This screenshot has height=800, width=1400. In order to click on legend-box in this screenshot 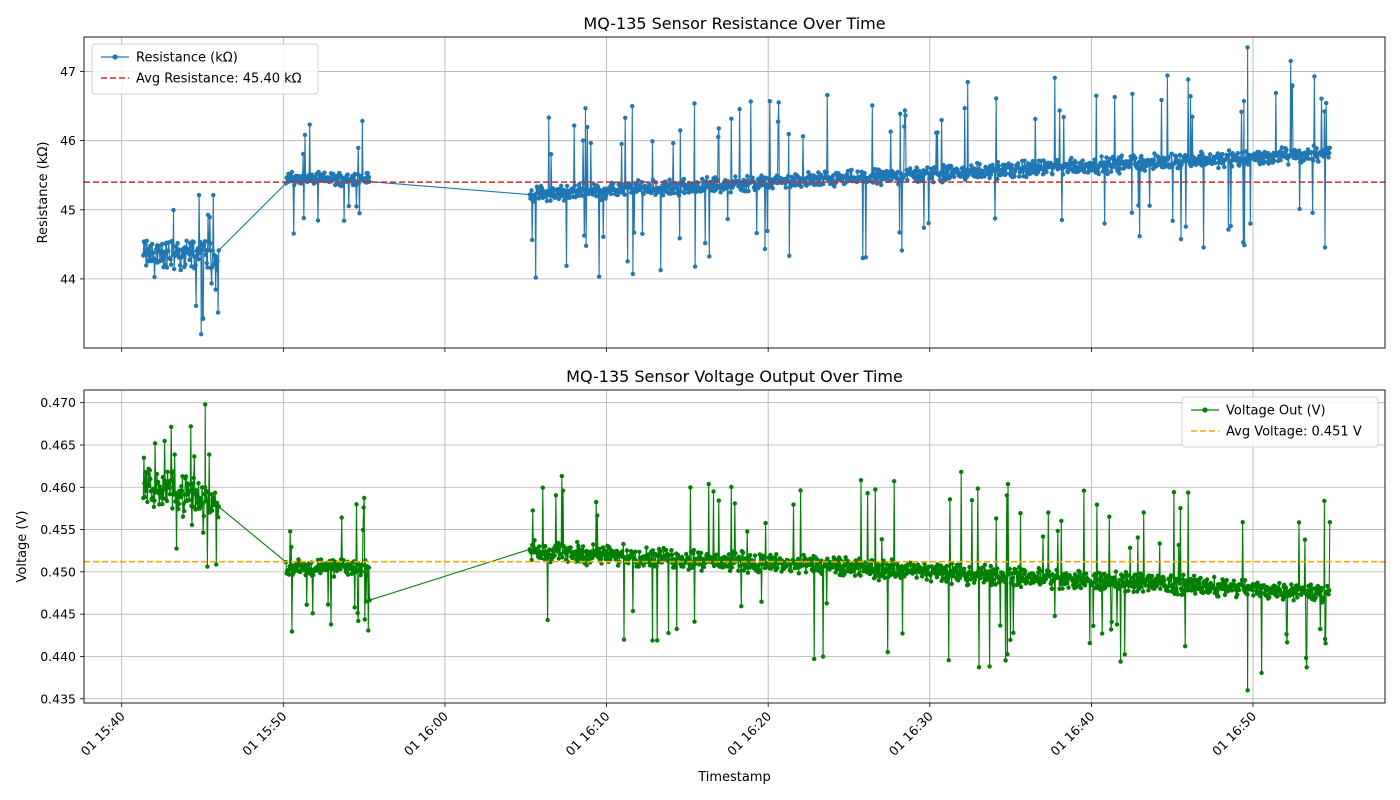, I will do `click(1280, 422)`.